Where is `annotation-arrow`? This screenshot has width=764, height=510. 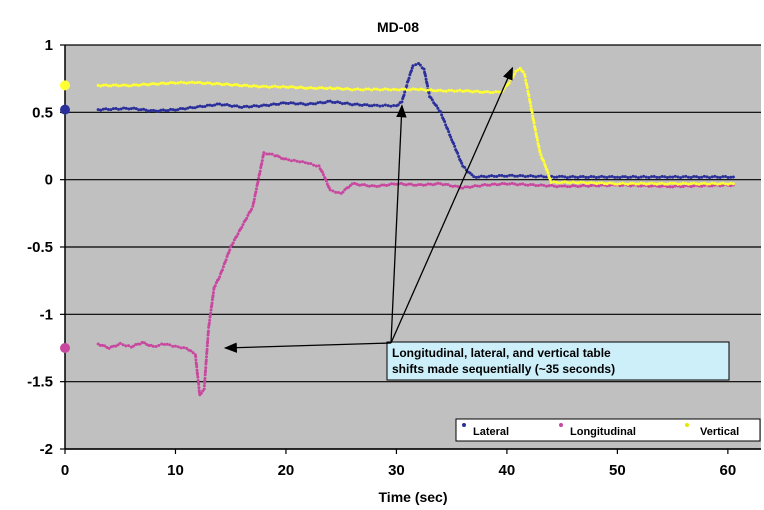 annotation-arrow is located at coordinates (452, 205).